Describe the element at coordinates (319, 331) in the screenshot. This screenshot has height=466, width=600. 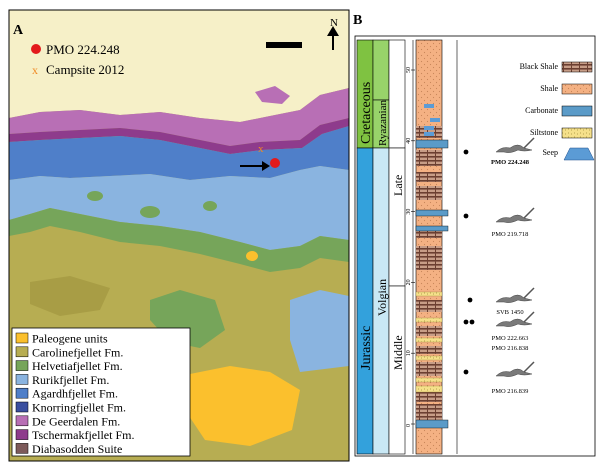
I see `map-rurikfjellet-patch` at that location.